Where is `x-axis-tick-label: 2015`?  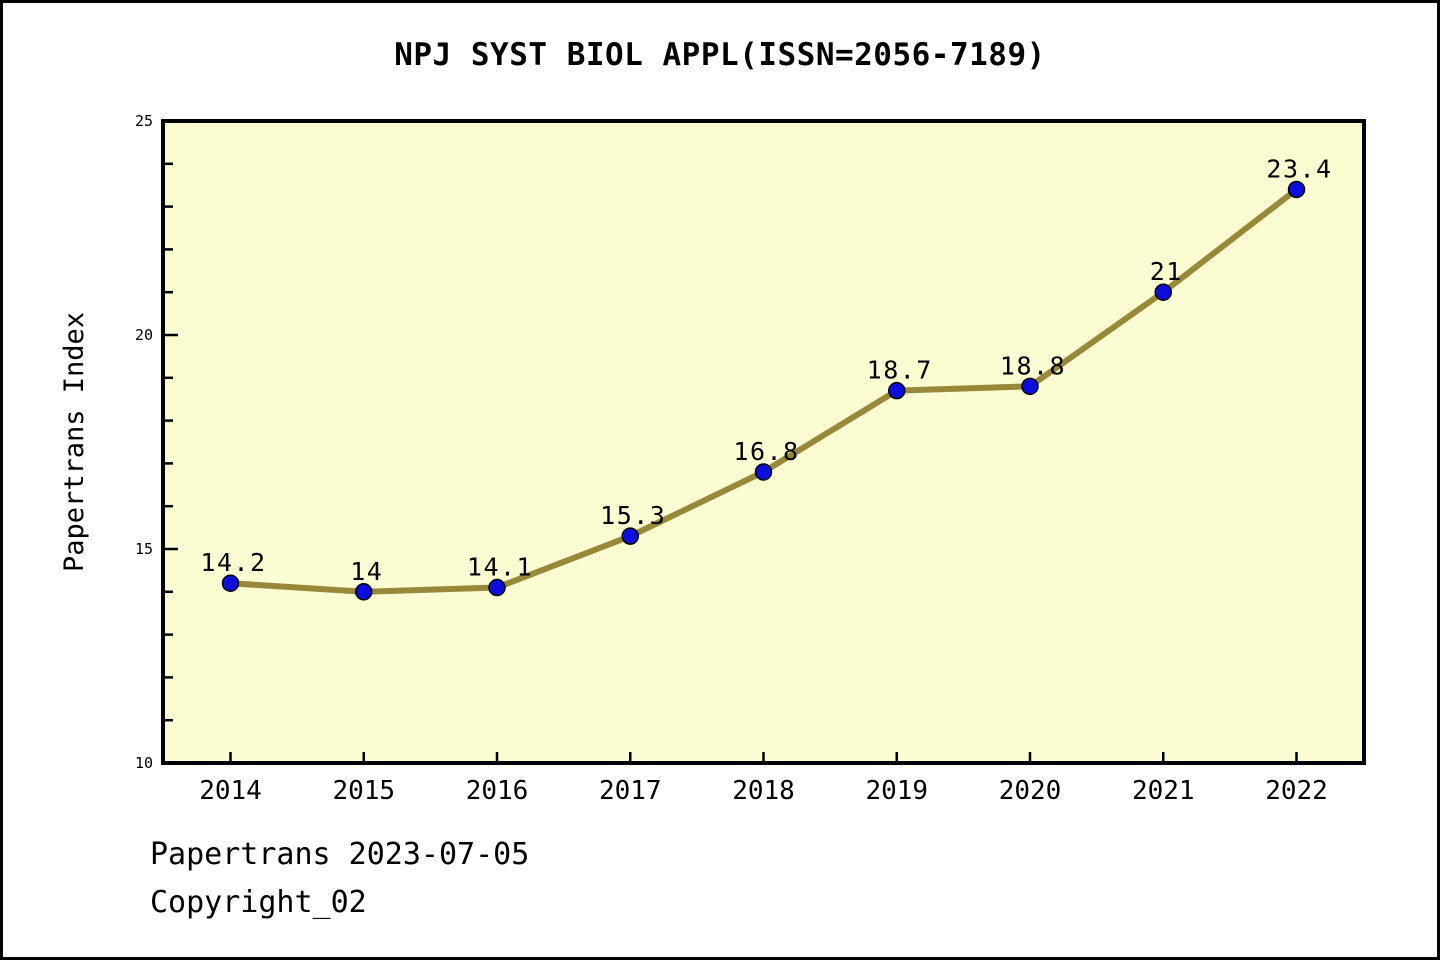 x-axis-tick-label: 2015 is located at coordinates (363, 791).